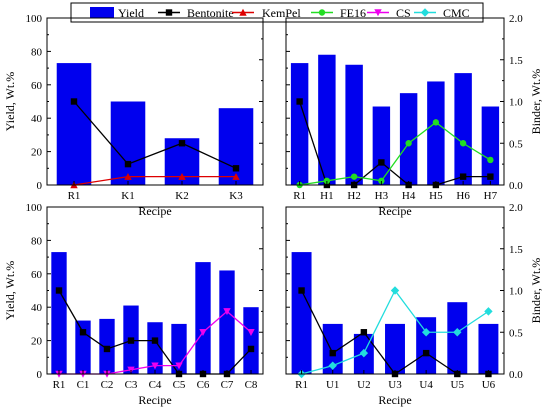  I want to click on point-bentonite-K3, so click(236, 168).